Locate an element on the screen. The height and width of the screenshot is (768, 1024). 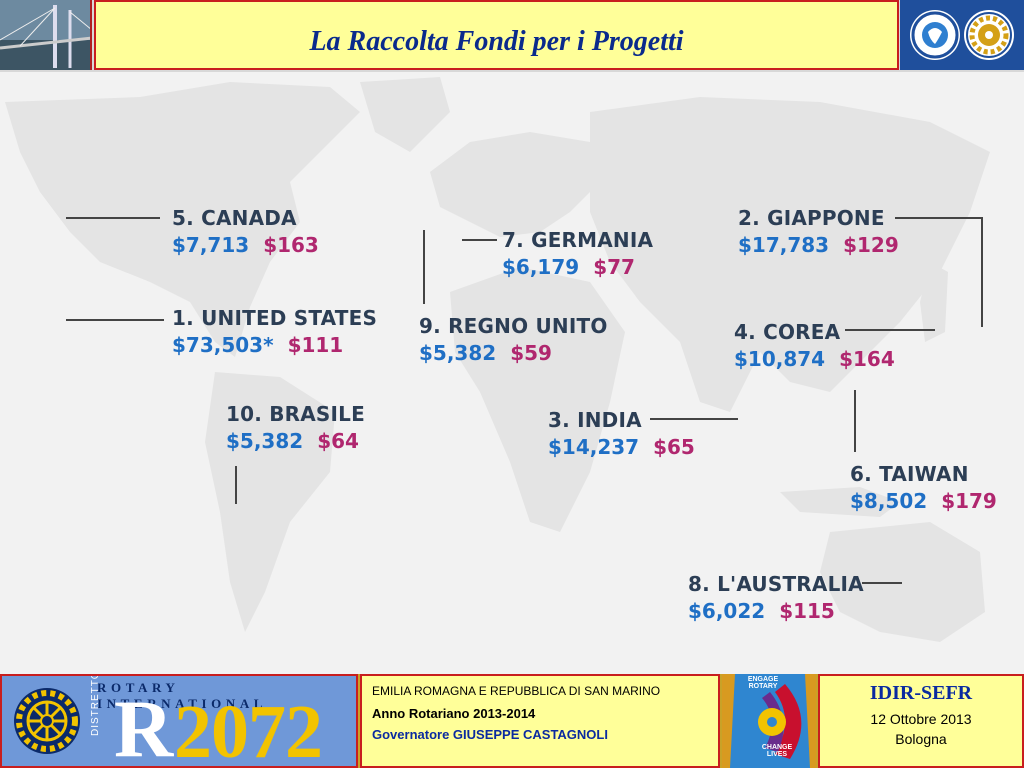
leader-line-uk is located at coordinates (424, 267).